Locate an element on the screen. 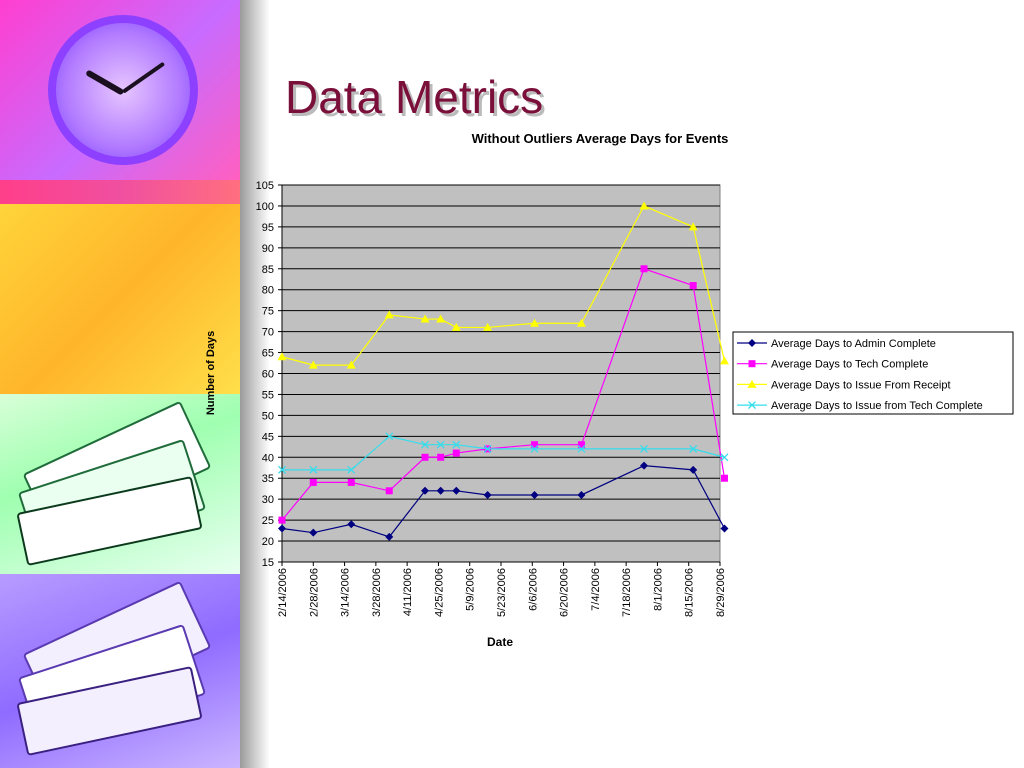 The image size is (1024, 768). pink-band is located at coordinates (120, 192).